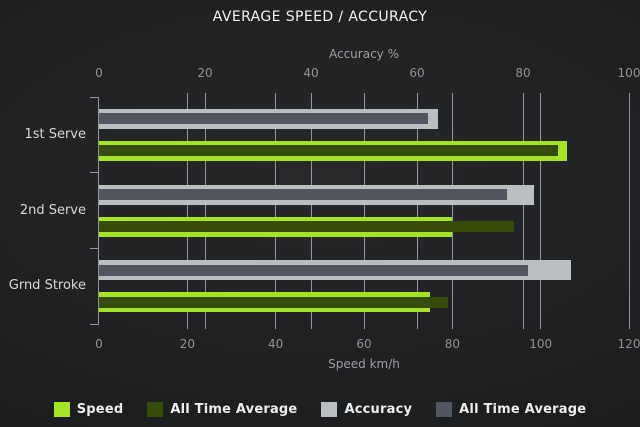 This screenshot has height=427, width=640. Describe the element at coordinates (541, 344) in the screenshot. I see `bottom-axis-tick-label: 100` at that location.